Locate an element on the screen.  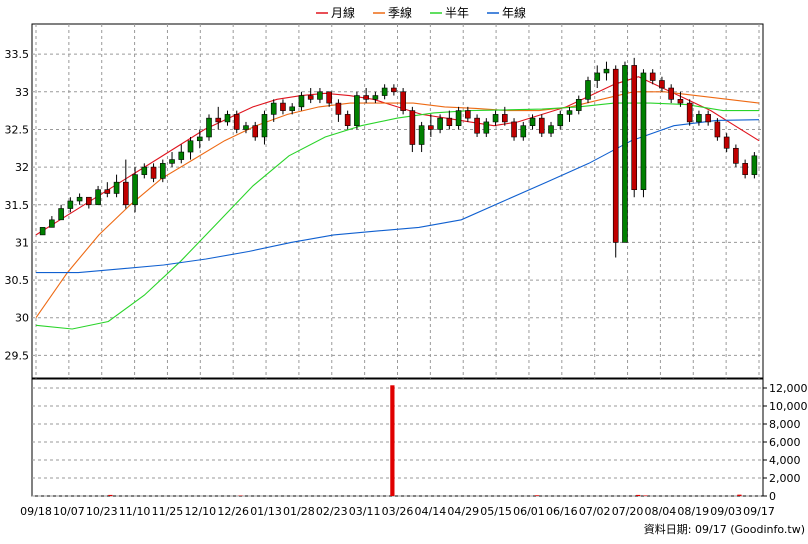
legend-label-4: 年線 is located at coordinates (514, 12).